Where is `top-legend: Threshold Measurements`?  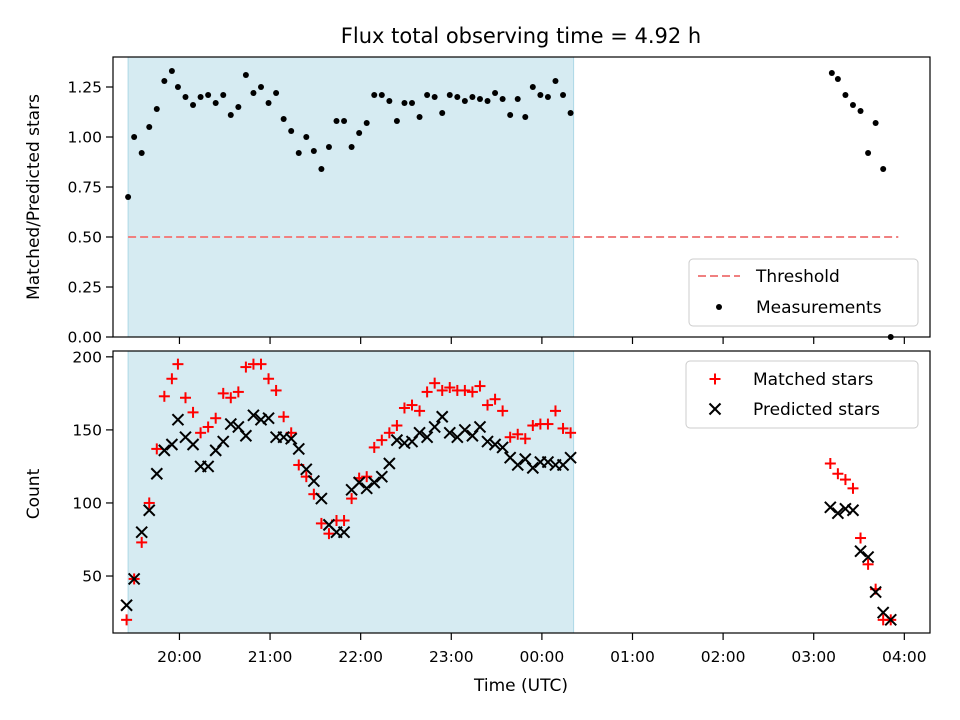 top-legend: Threshold Measurements is located at coordinates (803, 292).